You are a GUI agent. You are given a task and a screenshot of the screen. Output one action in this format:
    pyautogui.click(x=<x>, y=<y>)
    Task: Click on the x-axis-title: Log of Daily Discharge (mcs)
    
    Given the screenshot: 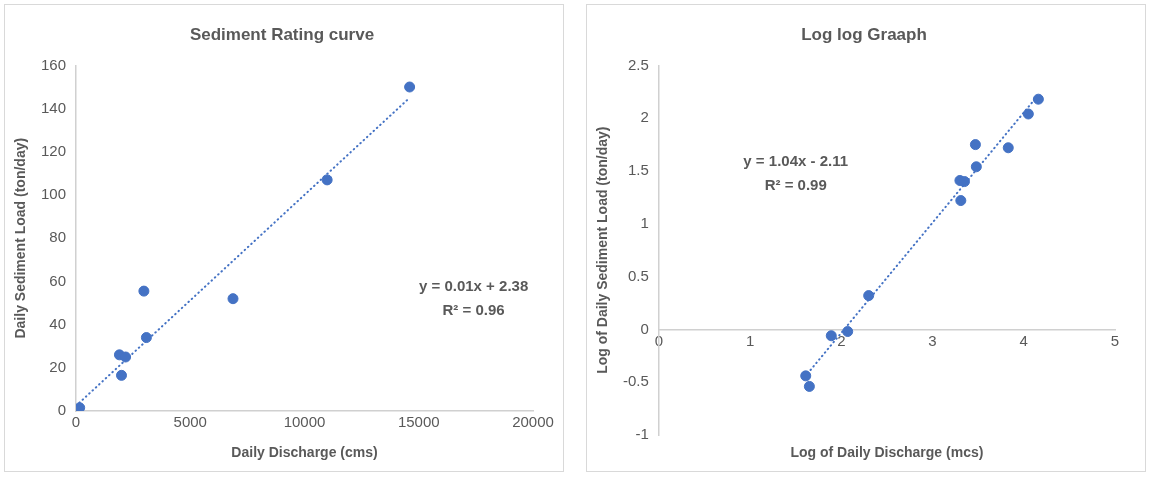 What is the action you would take?
    pyautogui.click(x=887, y=451)
    